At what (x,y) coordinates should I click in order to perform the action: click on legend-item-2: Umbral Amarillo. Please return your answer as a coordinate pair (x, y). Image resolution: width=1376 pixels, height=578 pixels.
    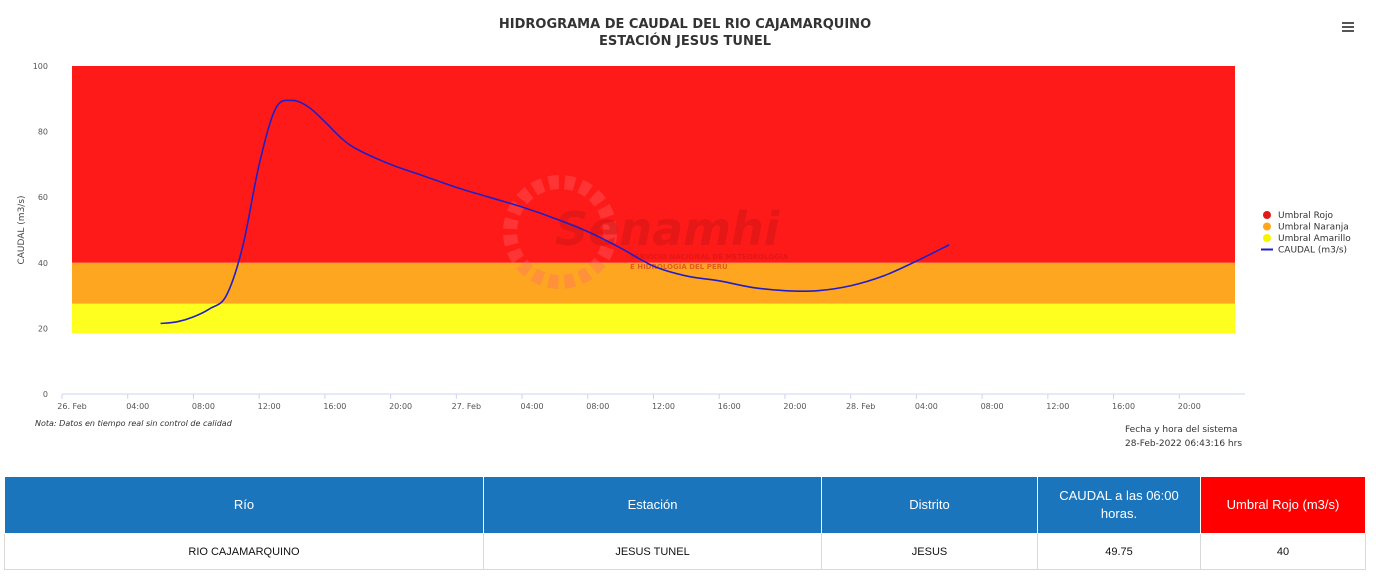
    Looking at the image, I should click on (1314, 239).